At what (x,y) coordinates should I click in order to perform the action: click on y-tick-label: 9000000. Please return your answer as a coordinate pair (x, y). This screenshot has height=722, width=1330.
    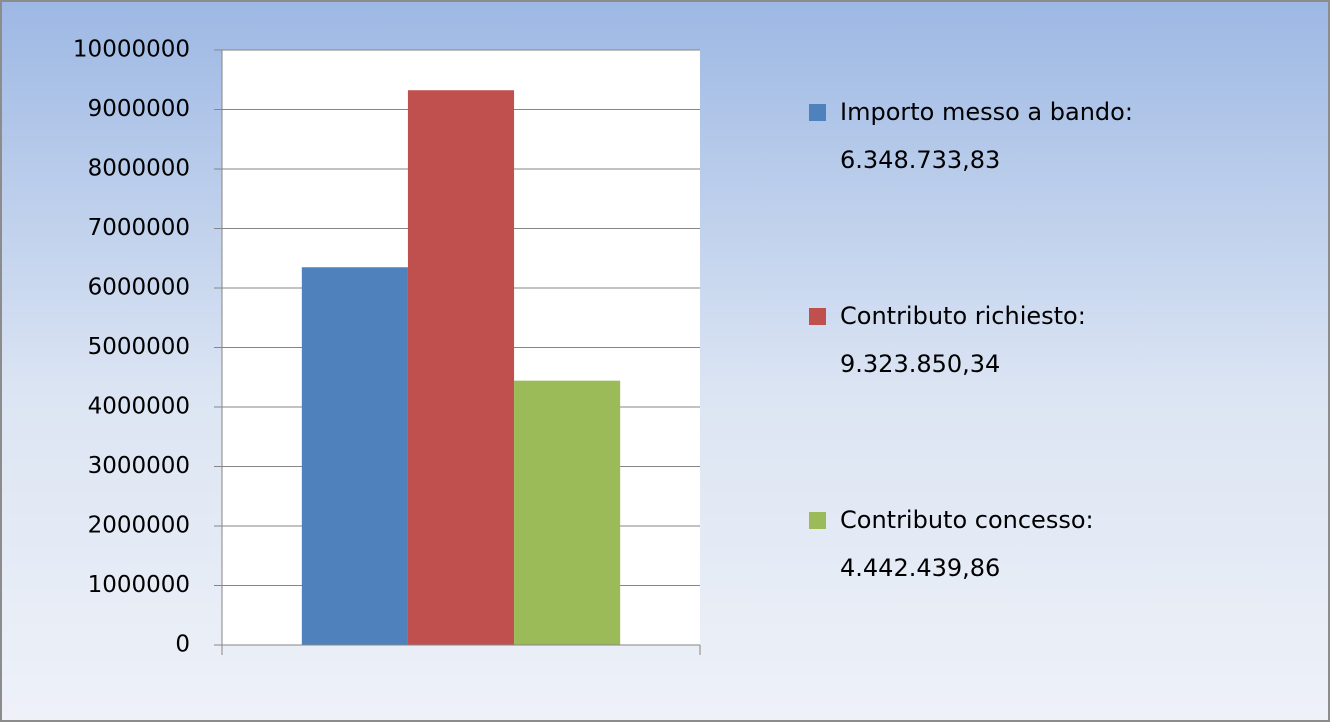
    Looking at the image, I should click on (139, 109).